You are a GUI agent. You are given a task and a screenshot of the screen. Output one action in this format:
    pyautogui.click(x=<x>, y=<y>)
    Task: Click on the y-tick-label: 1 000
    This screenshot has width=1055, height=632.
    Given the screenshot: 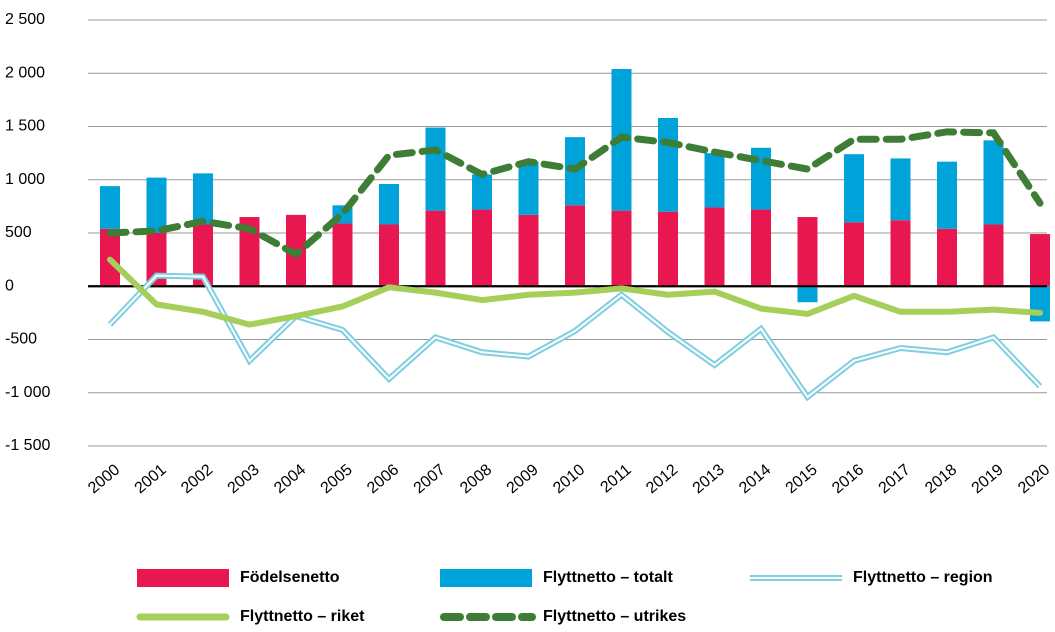 What is the action you would take?
    pyautogui.click(x=25, y=179)
    